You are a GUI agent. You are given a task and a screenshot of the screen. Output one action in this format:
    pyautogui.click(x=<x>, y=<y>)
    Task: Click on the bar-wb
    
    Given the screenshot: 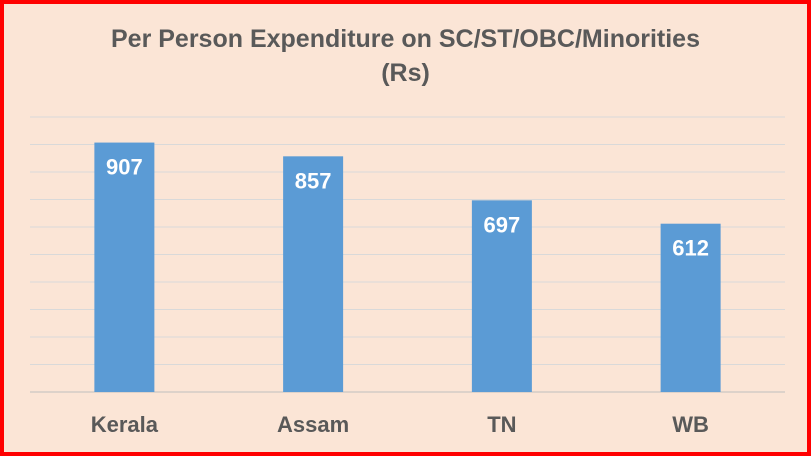 What is the action you would take?
    pyautogui.click(x=690, y=307)
    